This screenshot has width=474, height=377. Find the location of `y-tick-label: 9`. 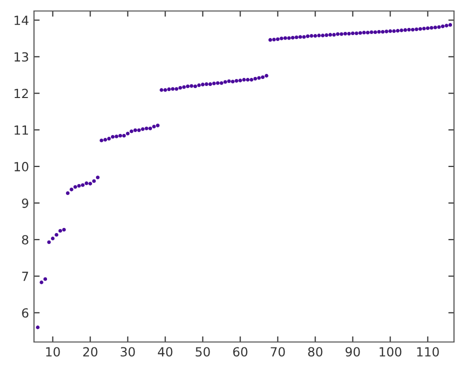

y-tick-label: 9 is located at coordinates (25, 203).